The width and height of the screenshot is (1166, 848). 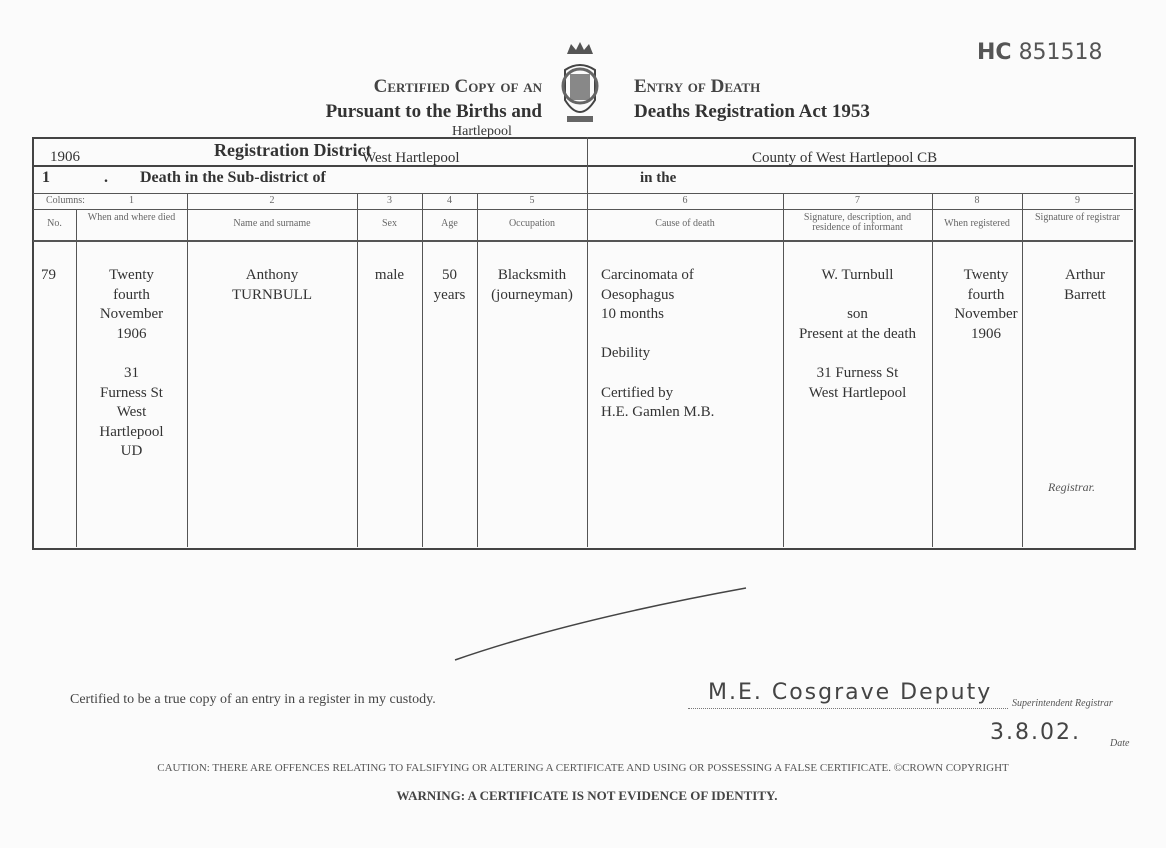 What do you see at coordinates (1072, 487) in the screenshot?
I see `registrar-label: Registrar.` at bounding box center [1072, 487].